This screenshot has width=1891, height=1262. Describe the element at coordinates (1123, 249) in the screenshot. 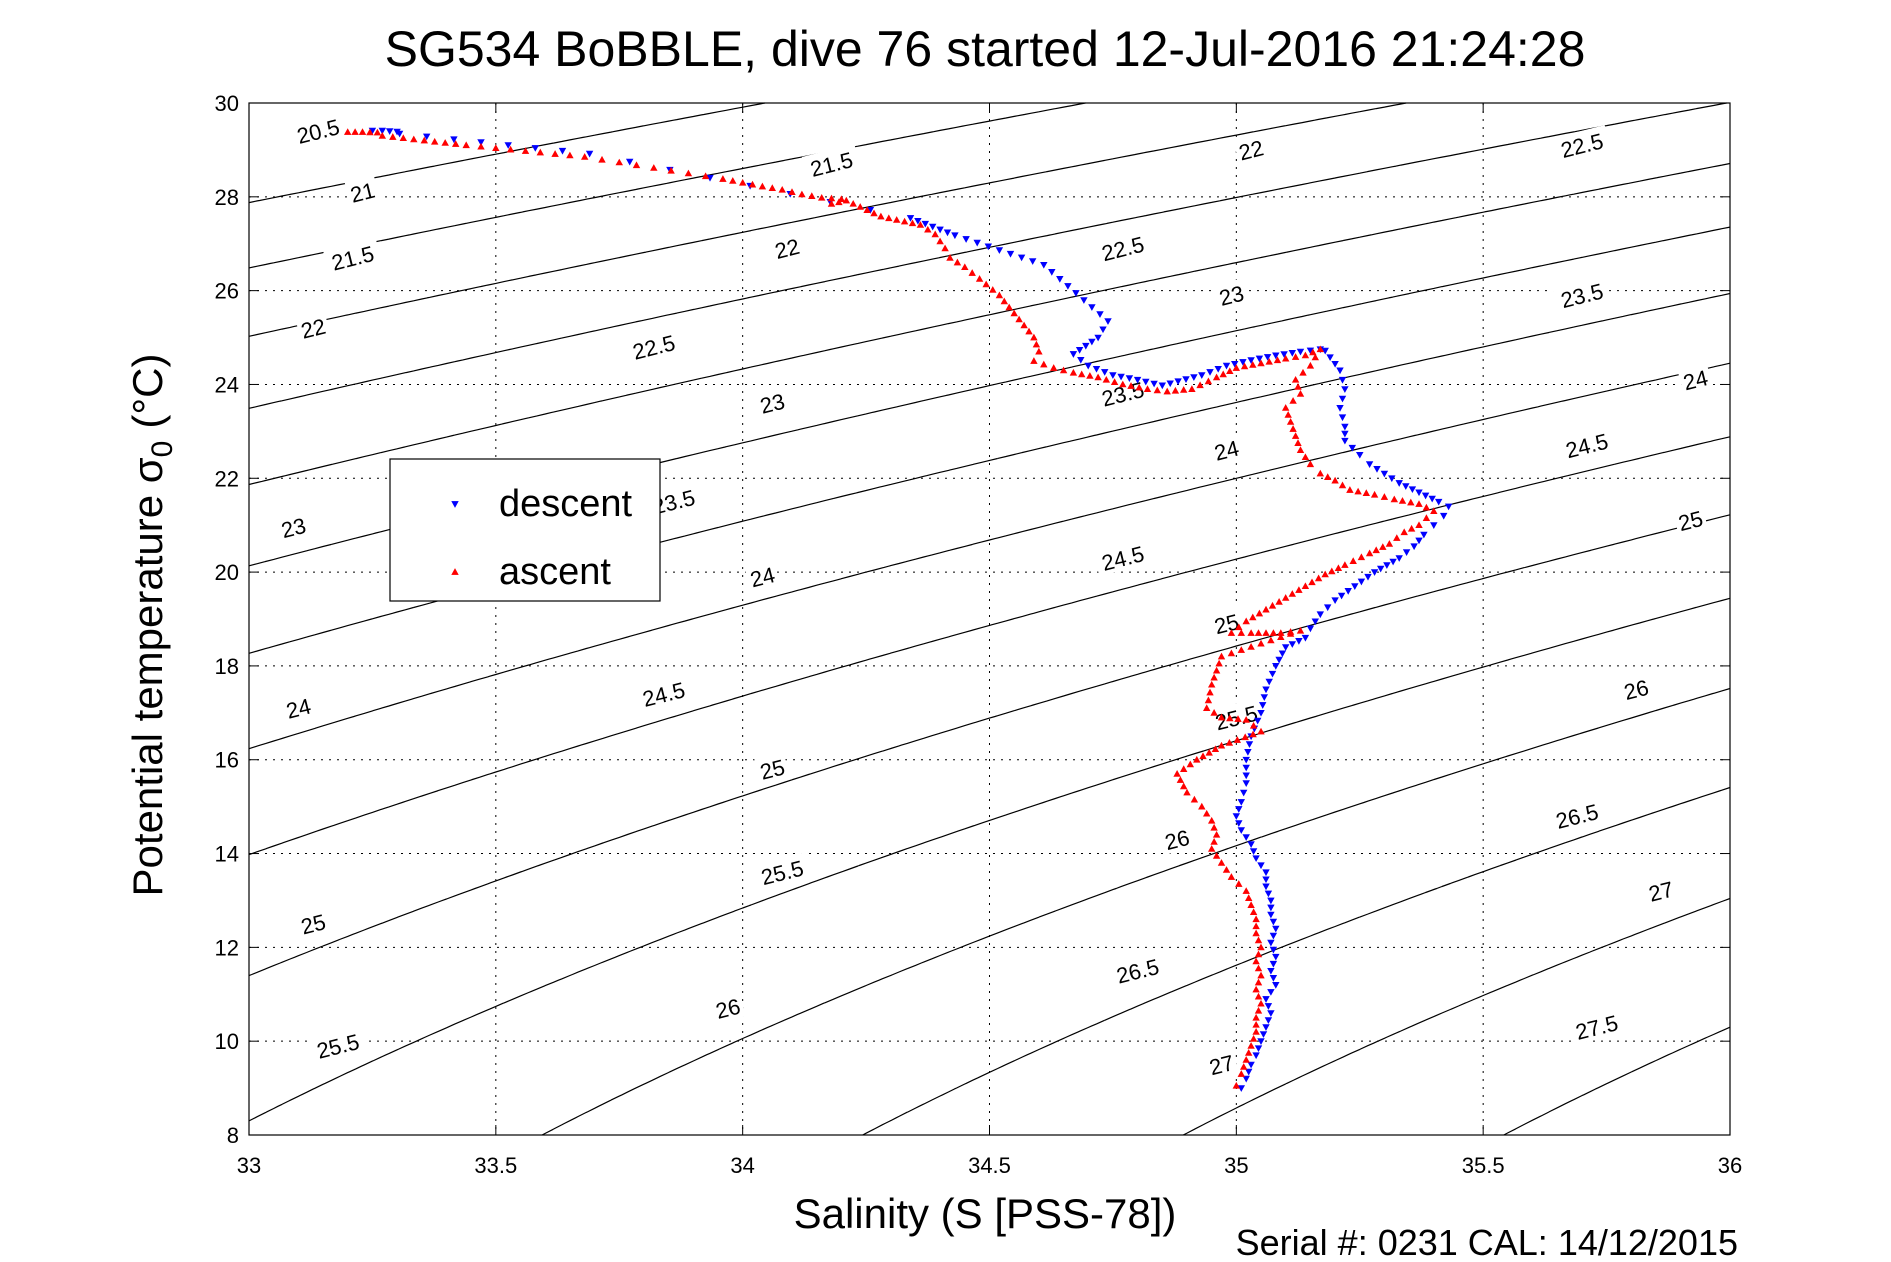

I see `contour-label-text: 22.5` at that location.